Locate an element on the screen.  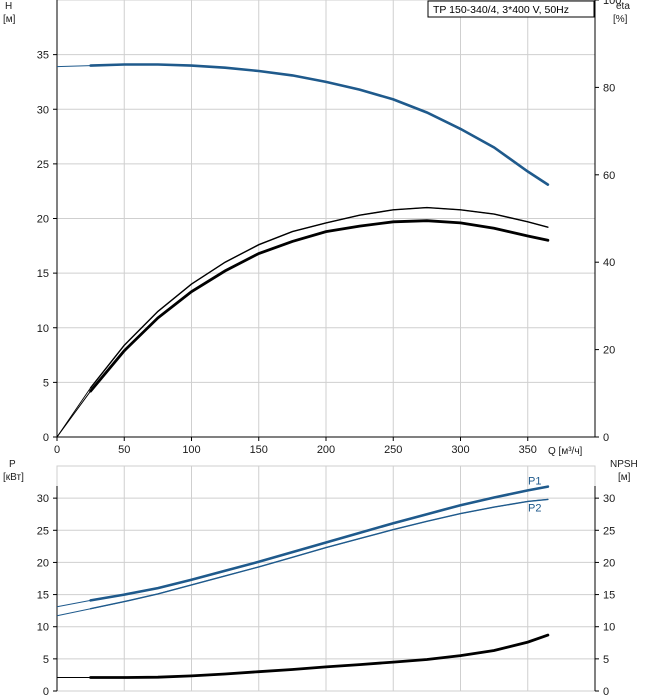
title-box: TP 150-340/4, 3*400 V, 50Hz is located at coordinates (511, 9).